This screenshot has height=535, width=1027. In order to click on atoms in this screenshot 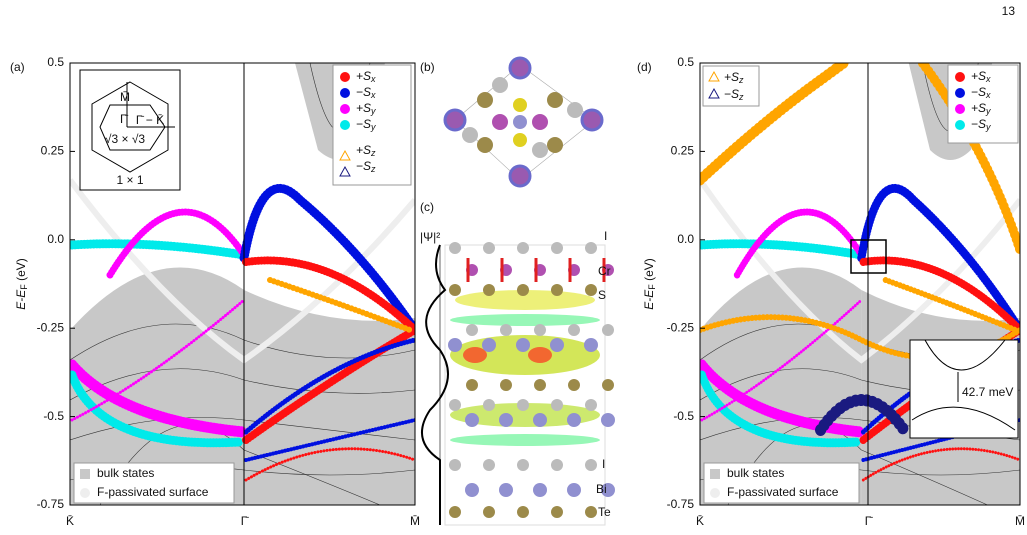, I will do `click(531, 380)`.